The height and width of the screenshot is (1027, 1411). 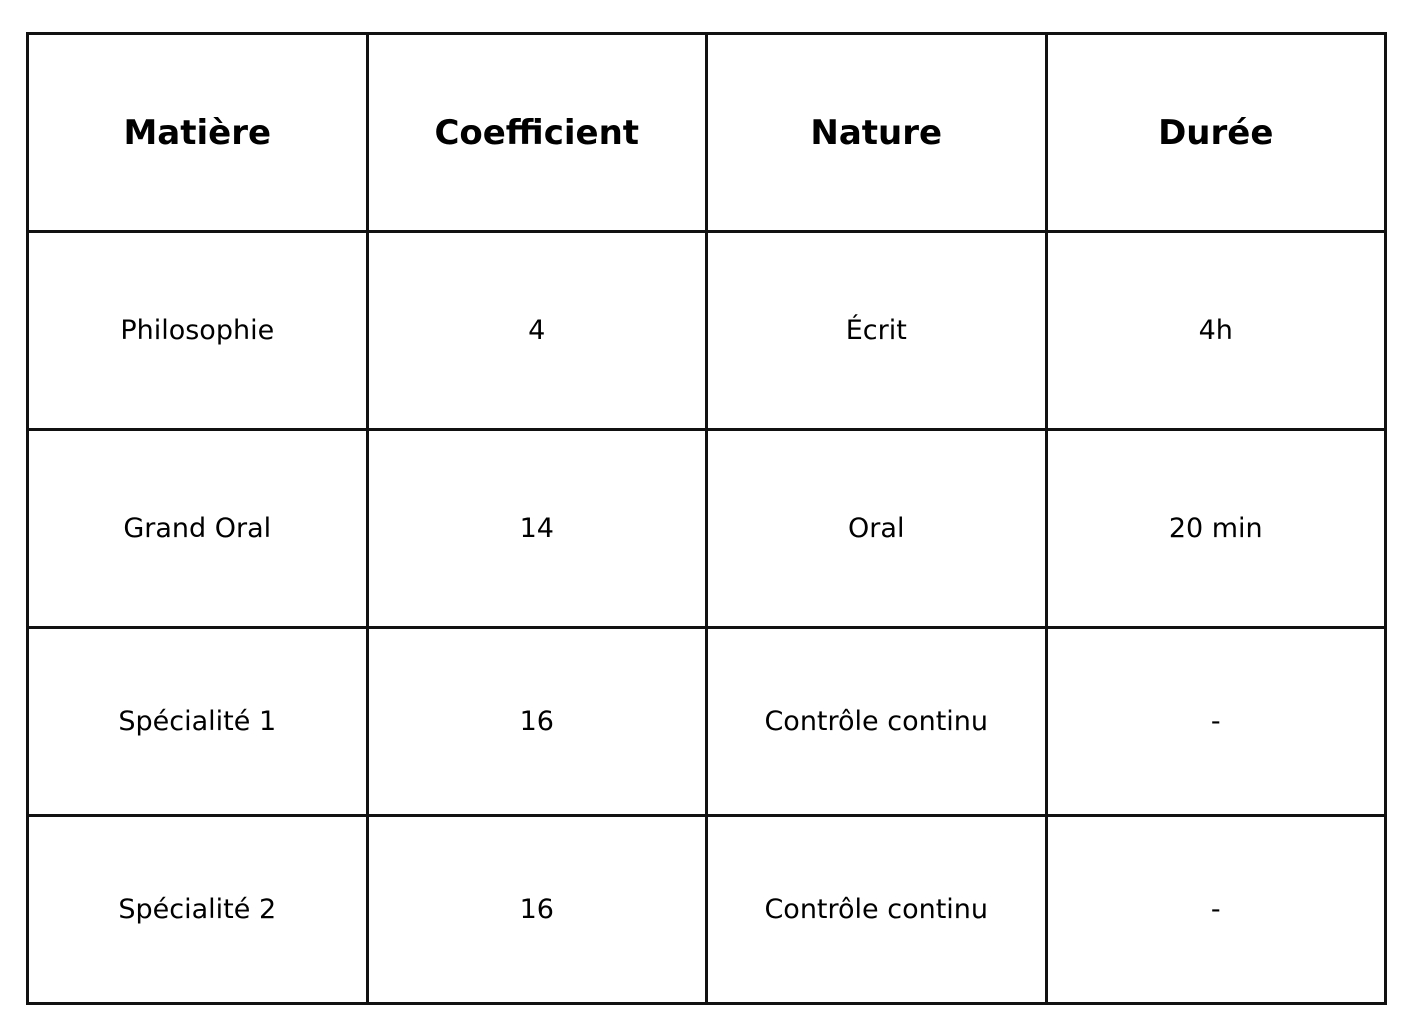 What do you see at coordinates (1215, 330) in the screenshot?
I see `cell-duree: 4h` at bounding box center [1215, 330].